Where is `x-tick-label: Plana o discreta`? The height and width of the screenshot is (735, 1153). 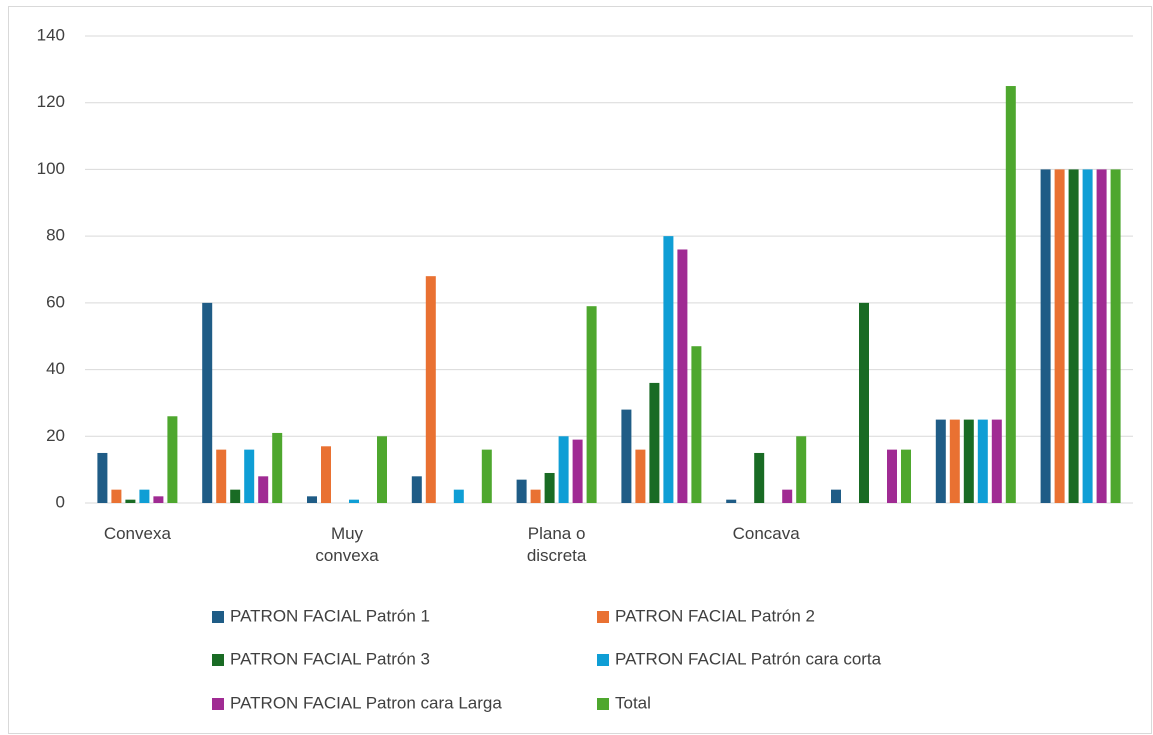 x-tick-label: Plana o discreta is located at coordinates (556, 544).